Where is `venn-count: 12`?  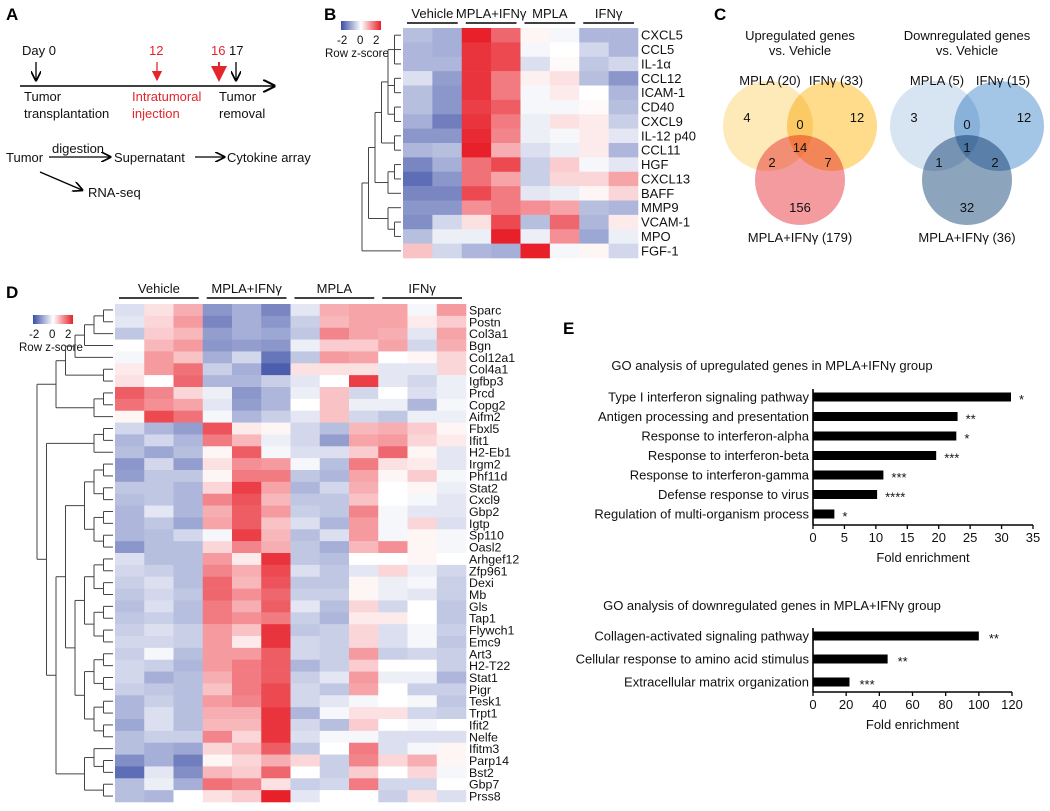 venn-count: 12 is located at coordinates (857, 117).